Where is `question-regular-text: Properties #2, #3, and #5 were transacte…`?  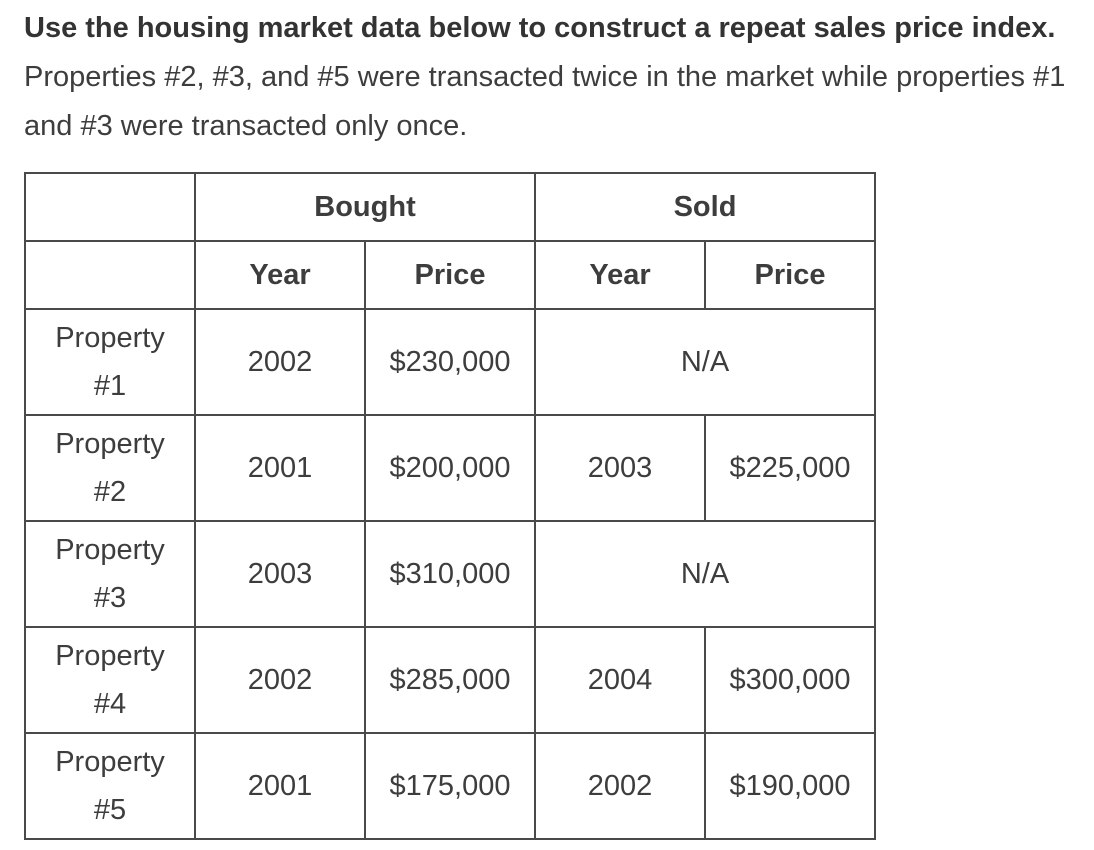
question-regular-text: Properties #2, #3, and #5 were transacte… is located at coordinates (545, 101).